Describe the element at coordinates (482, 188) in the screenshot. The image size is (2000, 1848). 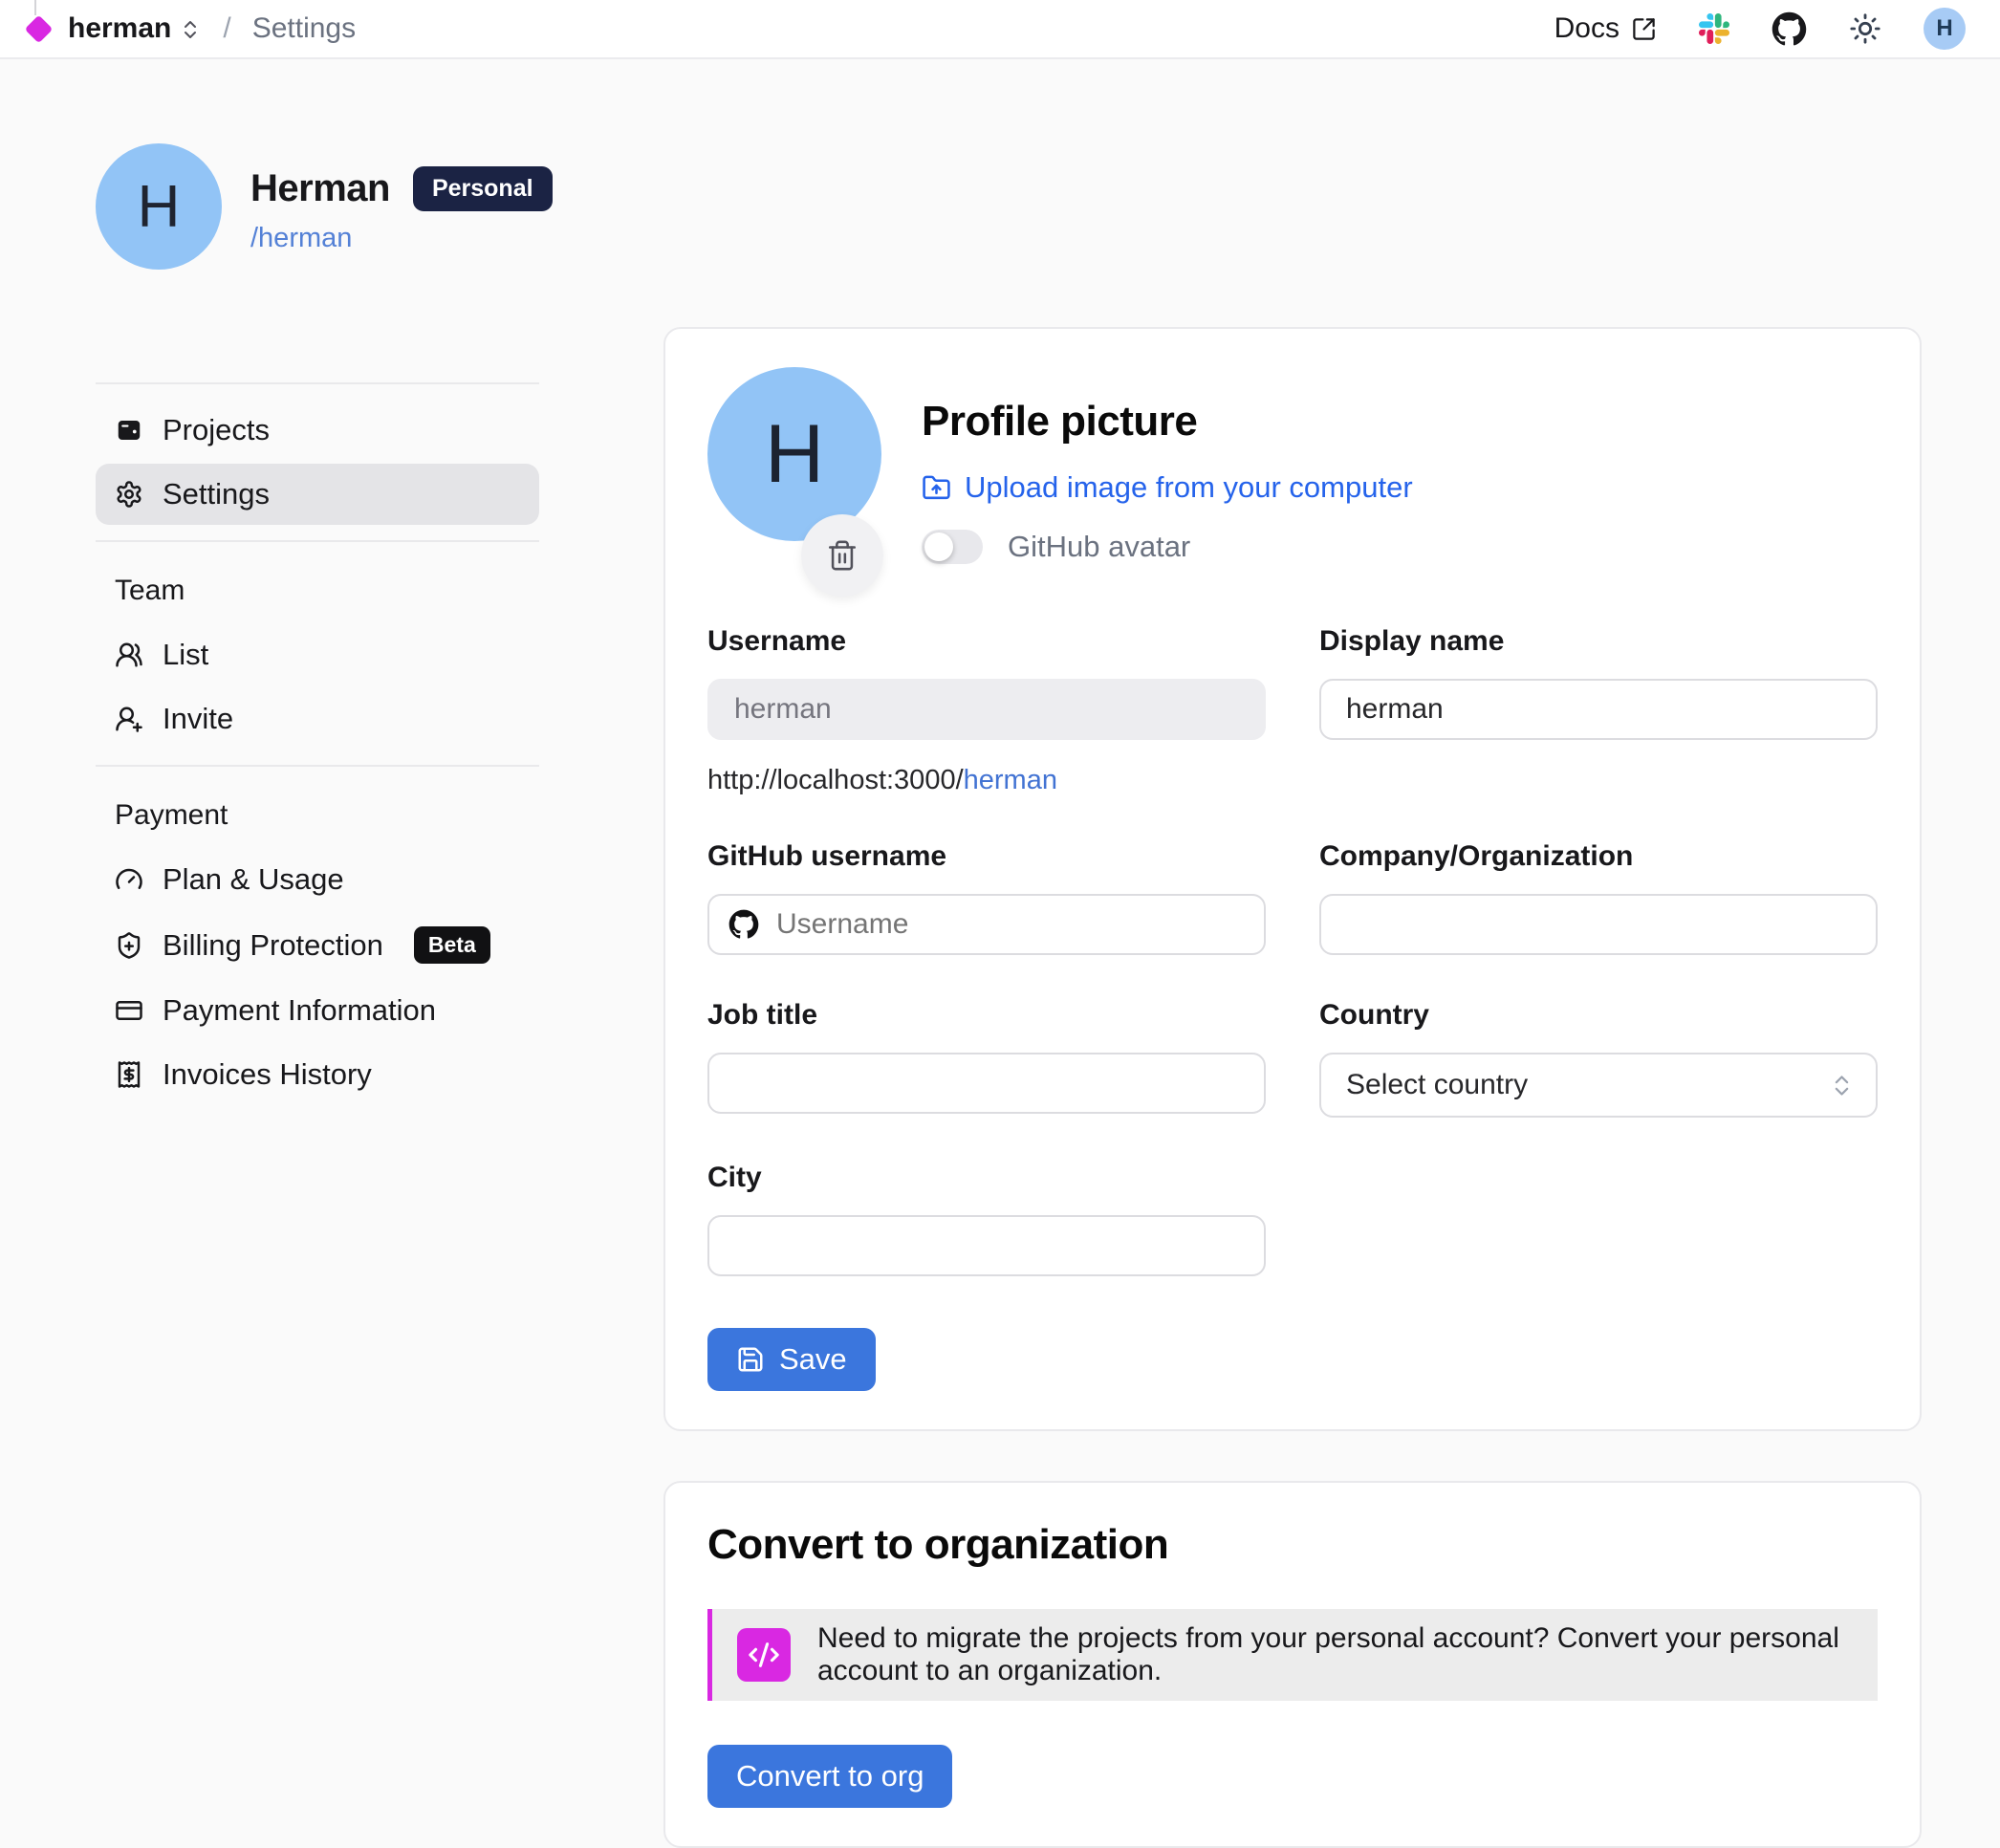
I see `account-type-badge: Personal` at that location.